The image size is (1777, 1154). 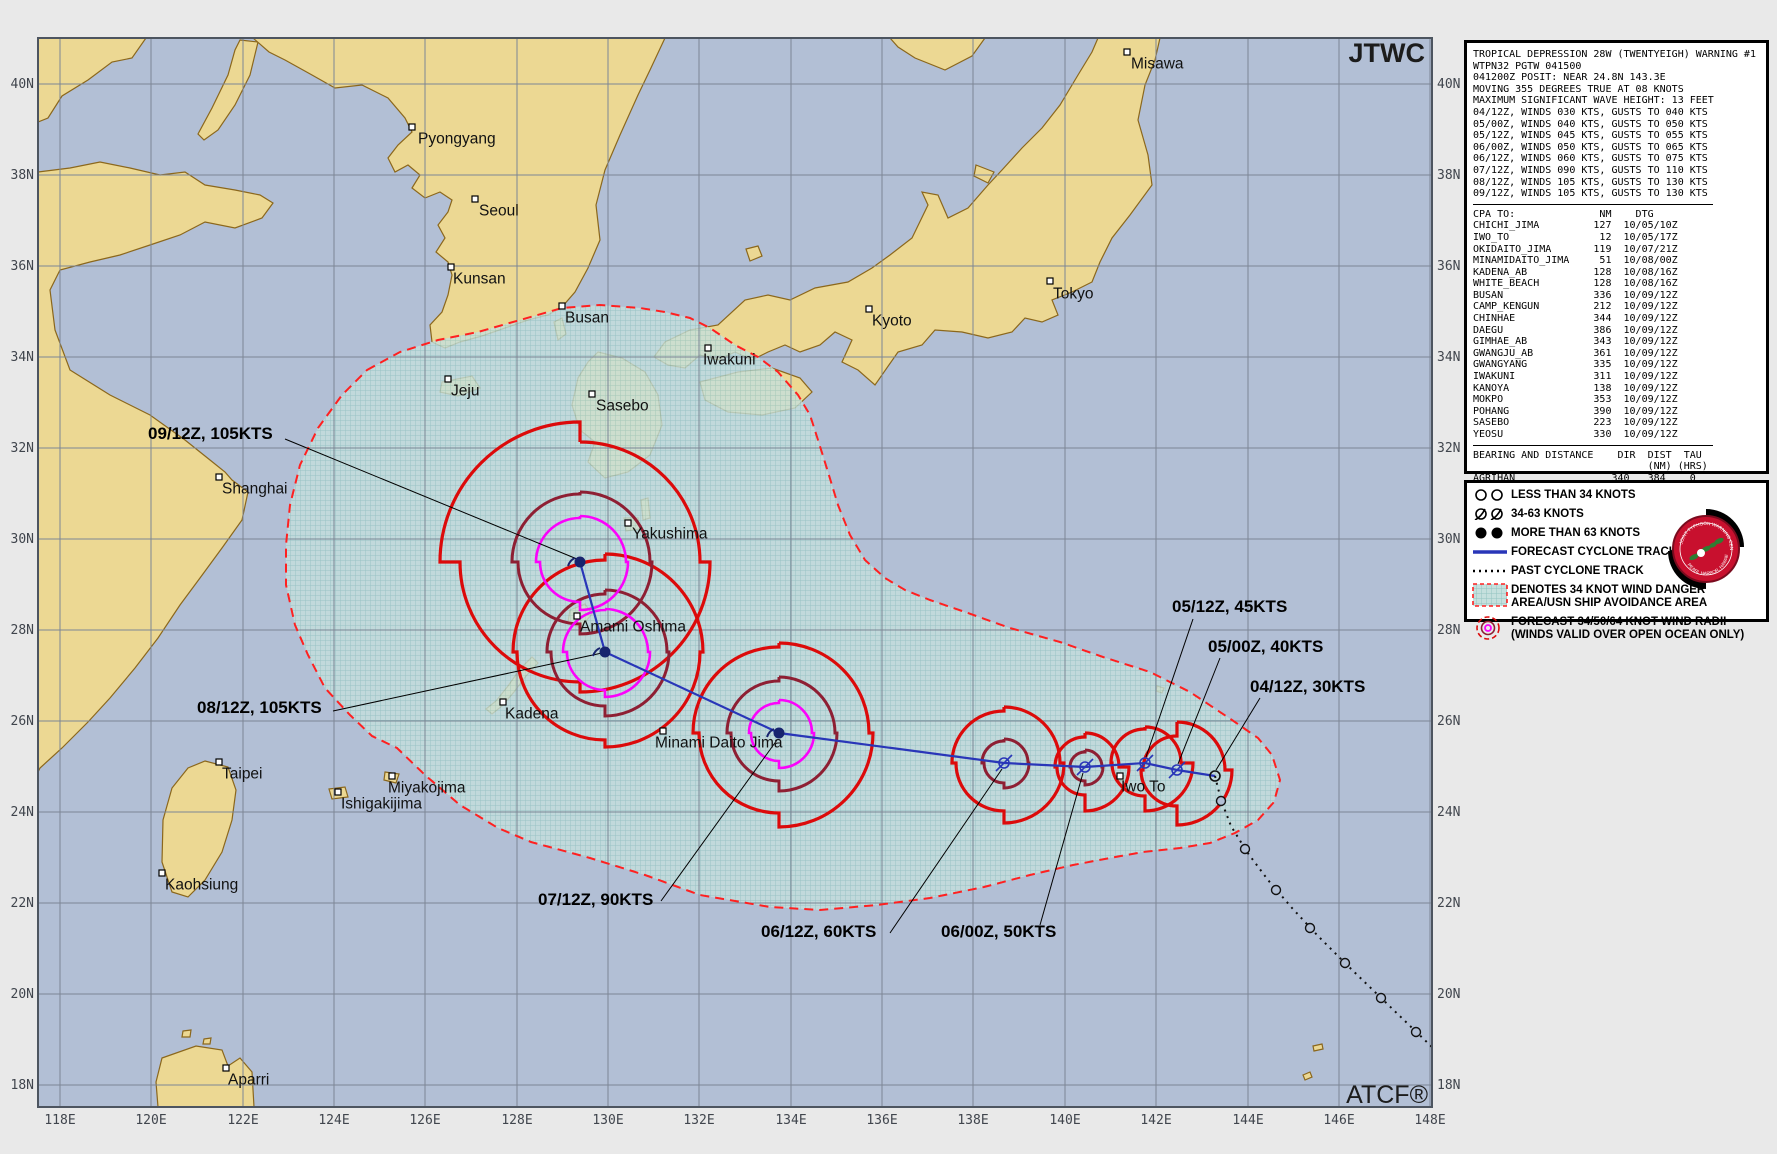 I want to click on latitude-label-right: 20N, so click(x=1448, y=994).